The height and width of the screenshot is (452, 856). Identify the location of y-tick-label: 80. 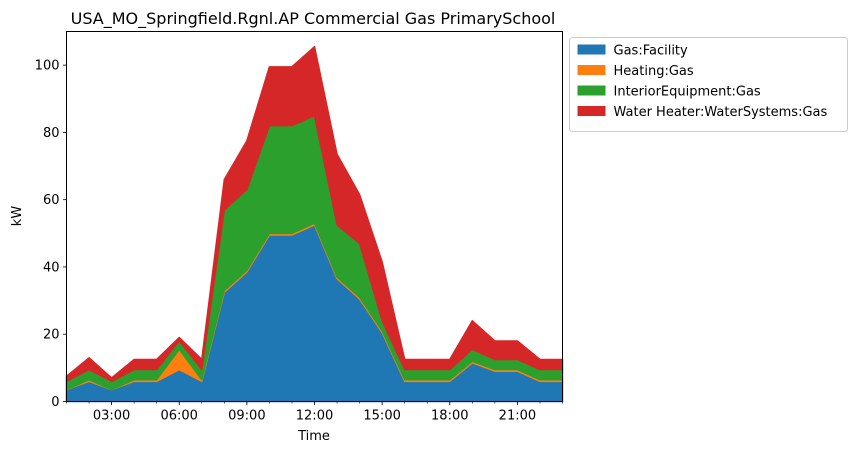
(51, 133).